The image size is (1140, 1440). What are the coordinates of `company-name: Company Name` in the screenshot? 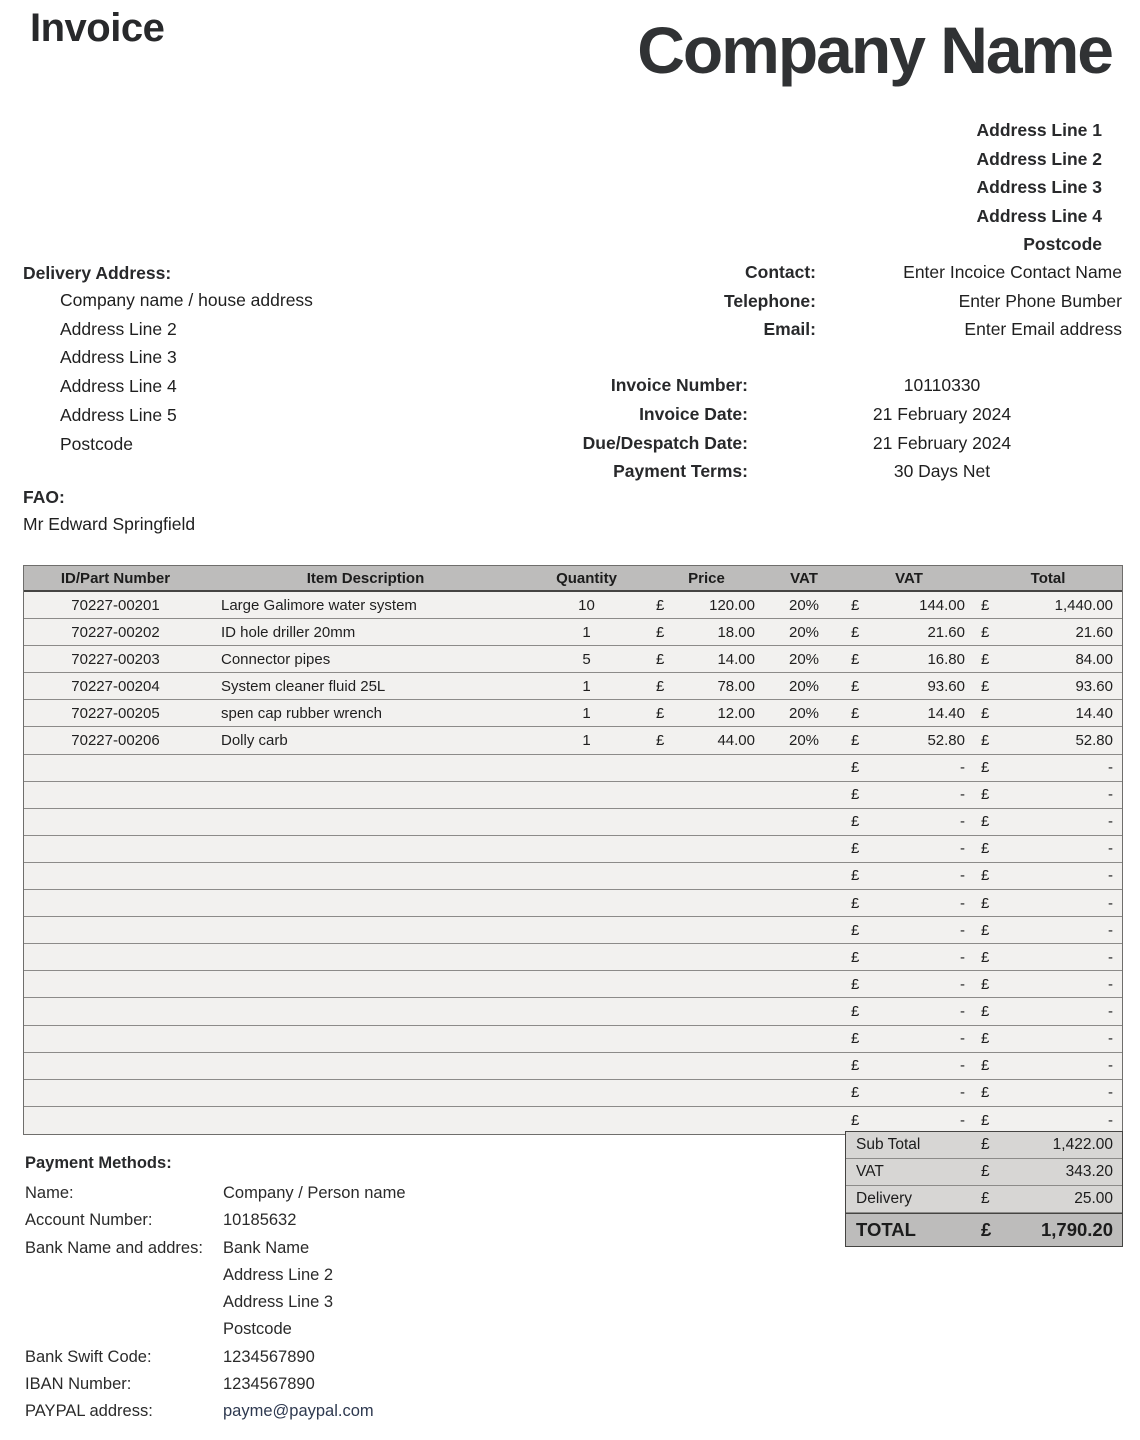 It's located at (875, 50).